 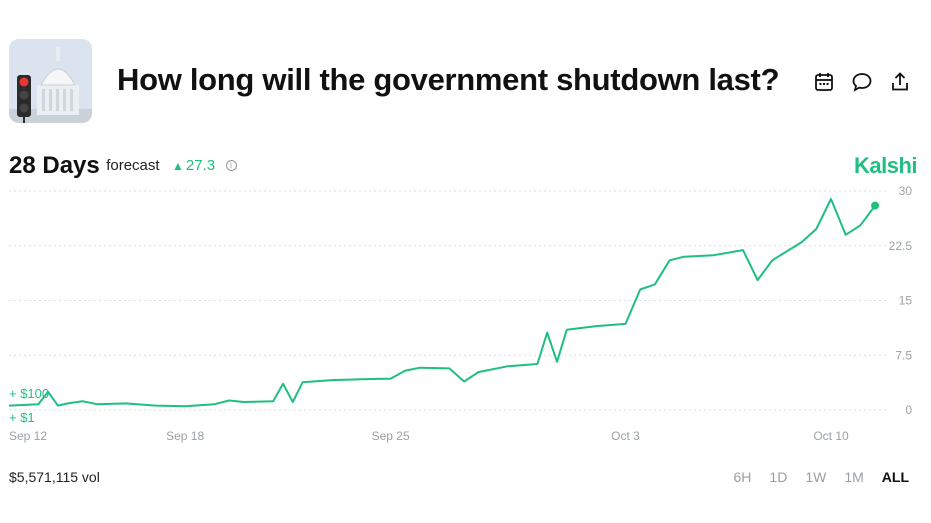 I want to click on series-label: + $100, so click(x=29, y=393).